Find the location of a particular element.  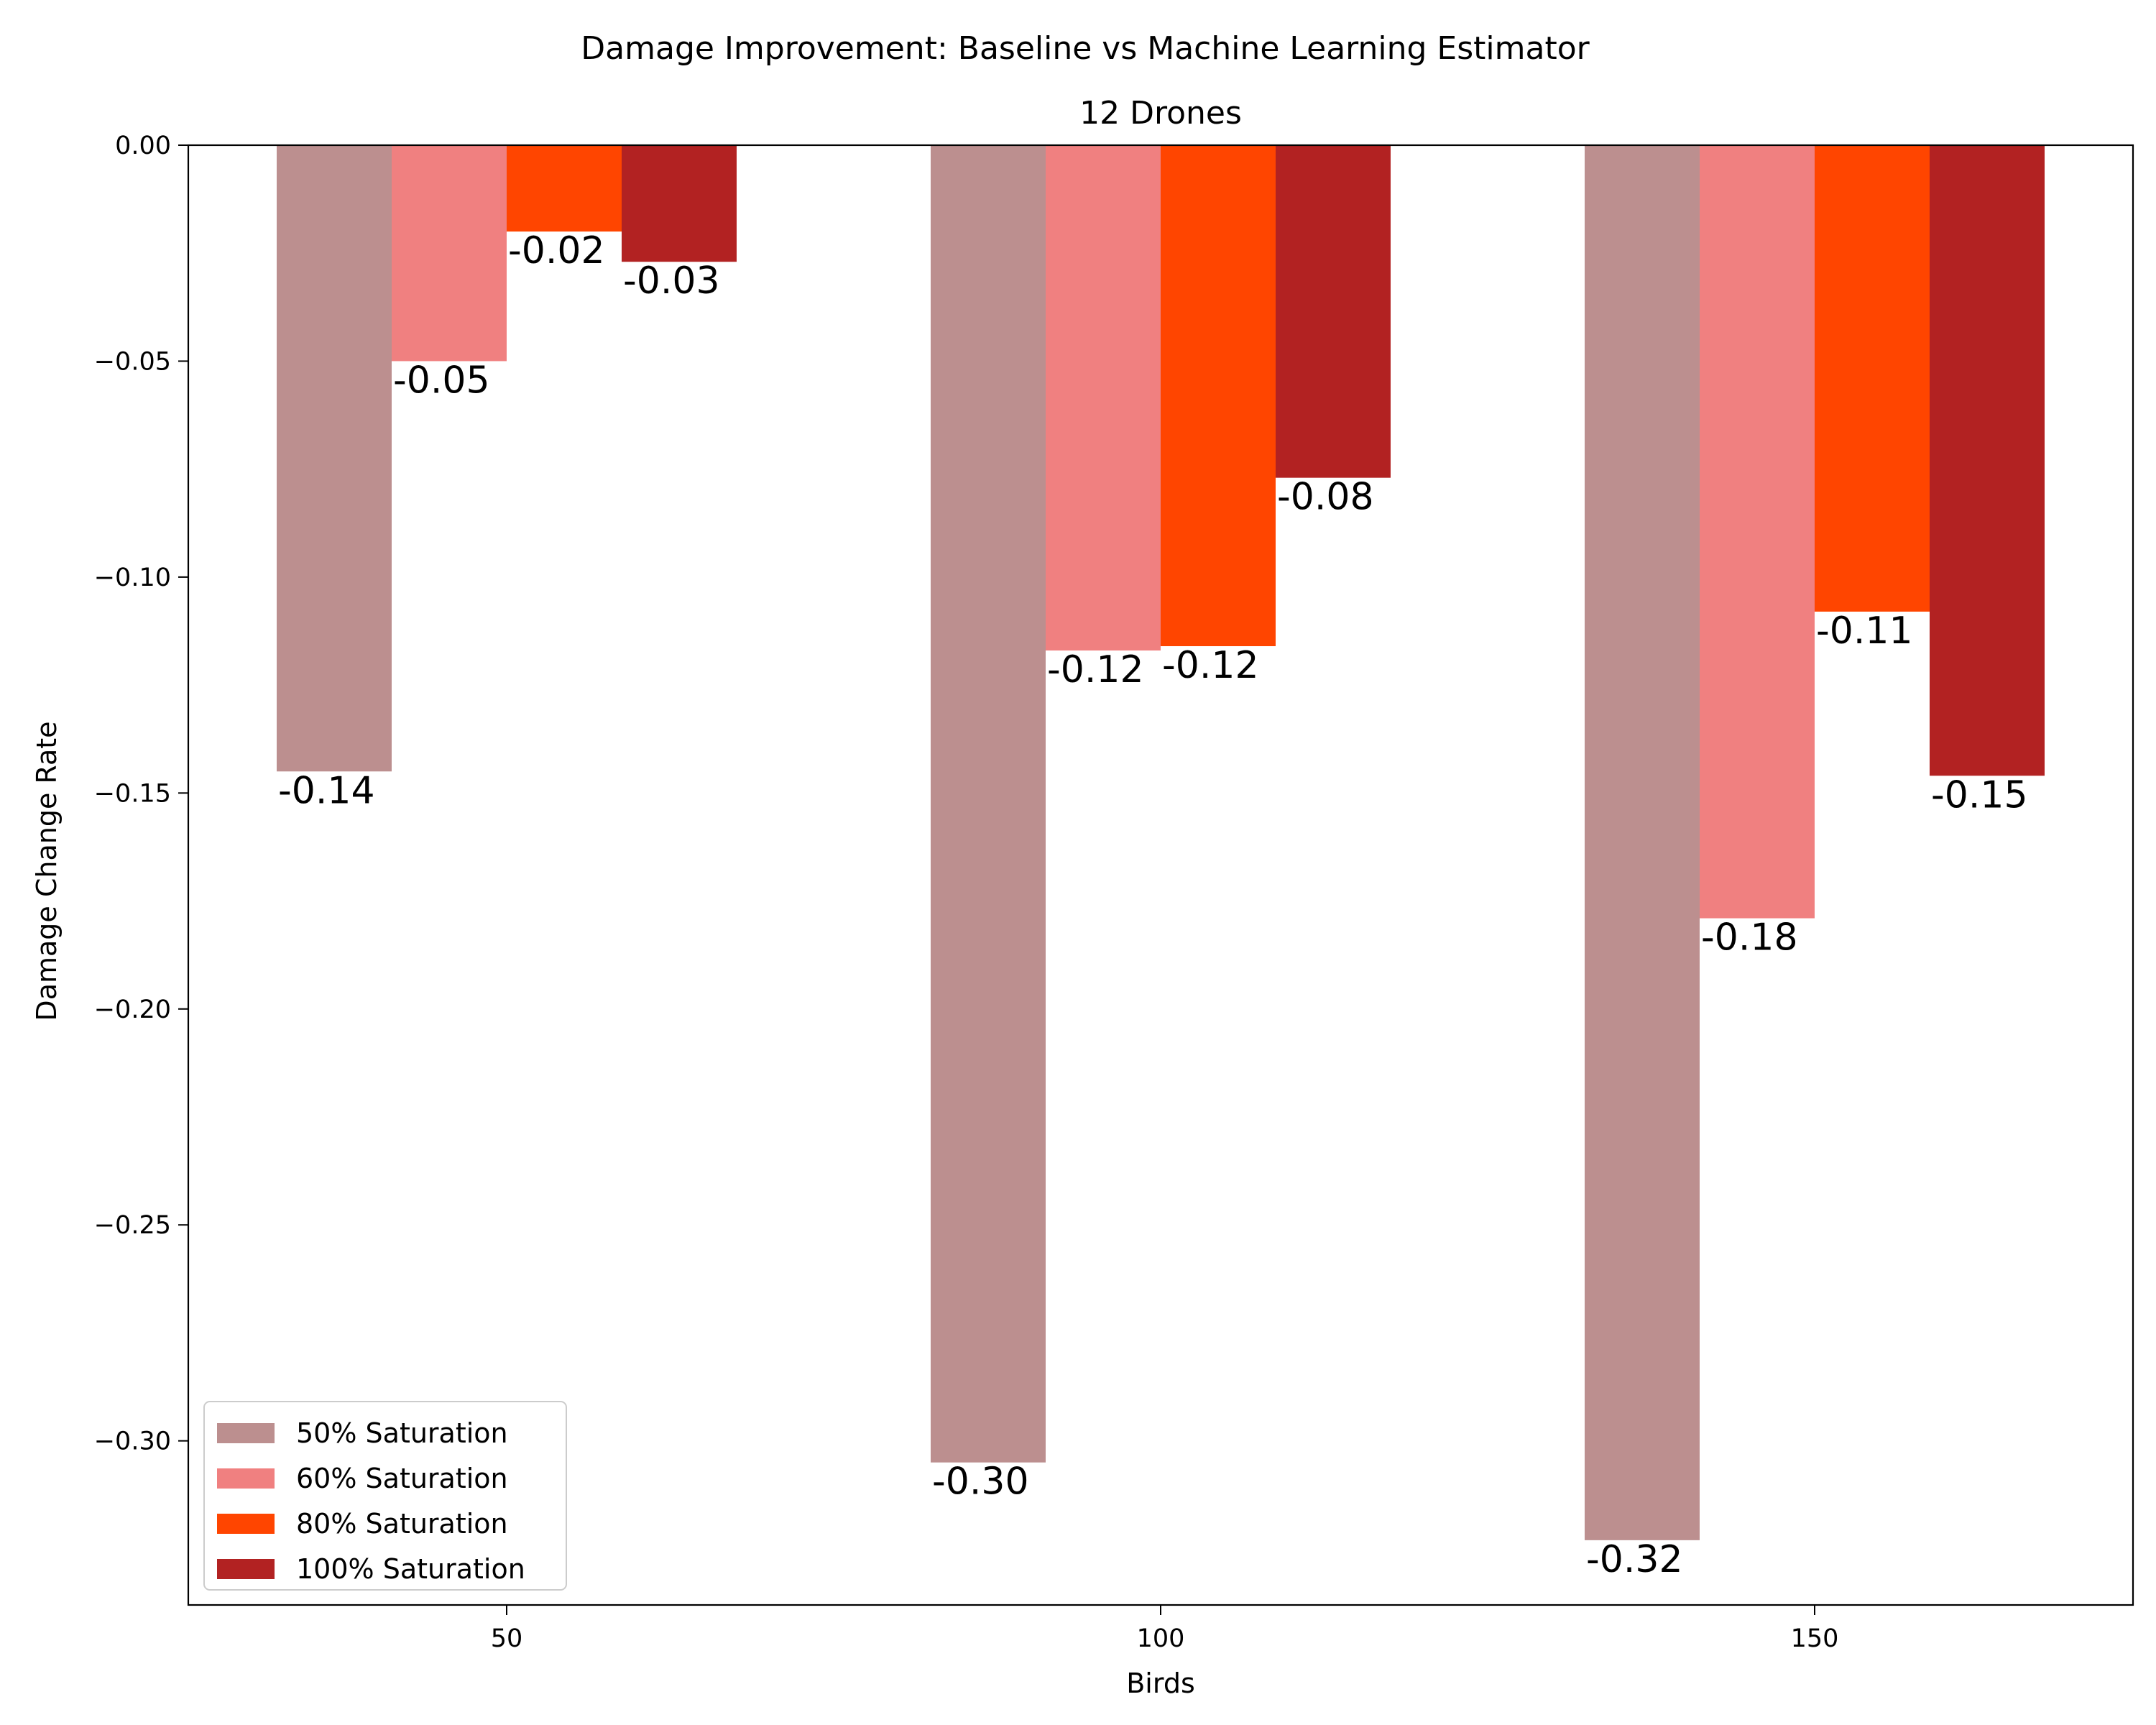

y-tick-label: −0.20 is located at coordinates (132, 1009).